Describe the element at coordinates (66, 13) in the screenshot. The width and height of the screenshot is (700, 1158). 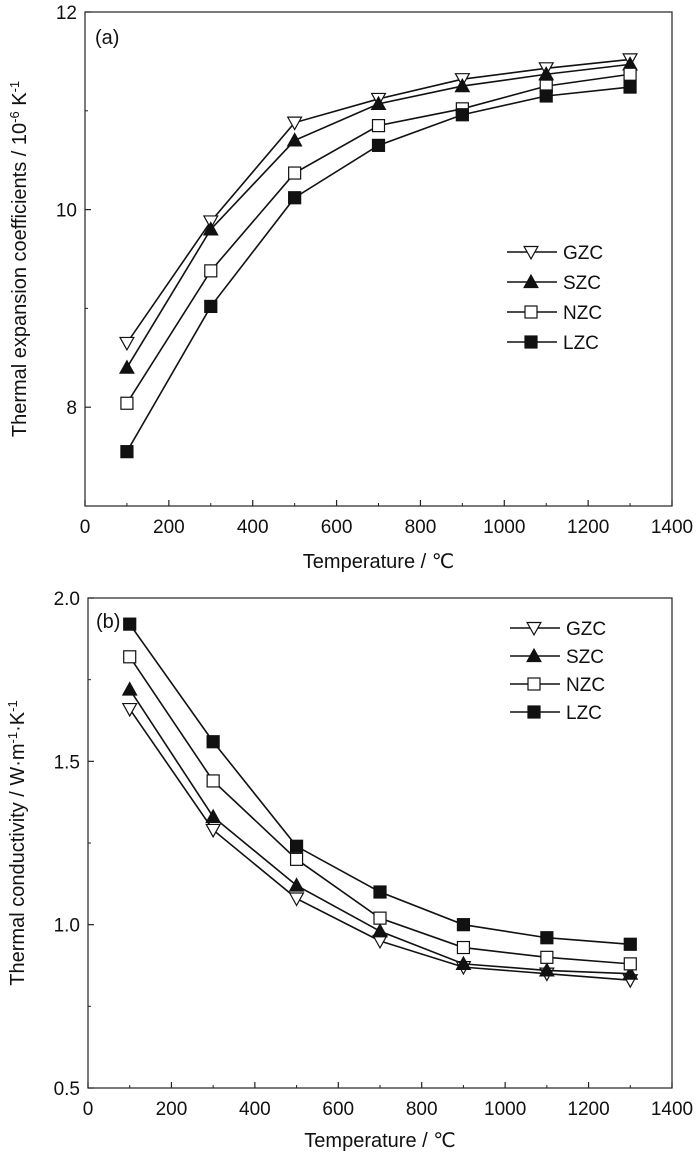
I see `y-tick-label-a: 12` at that location.